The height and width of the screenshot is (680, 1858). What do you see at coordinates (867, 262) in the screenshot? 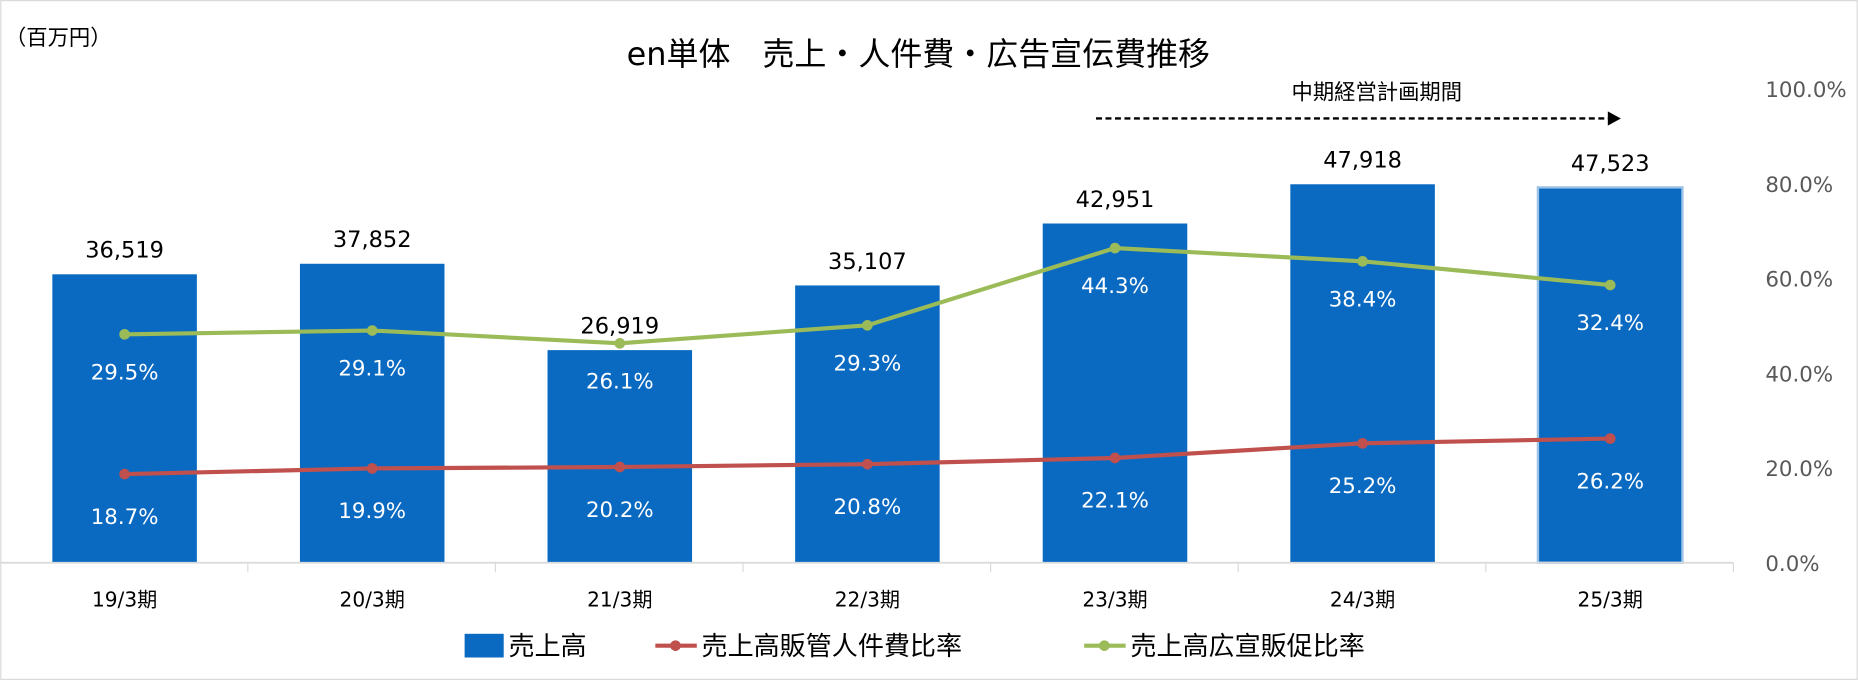
I see `bar-value-label: 35,107` at bounding box center [867, 262].